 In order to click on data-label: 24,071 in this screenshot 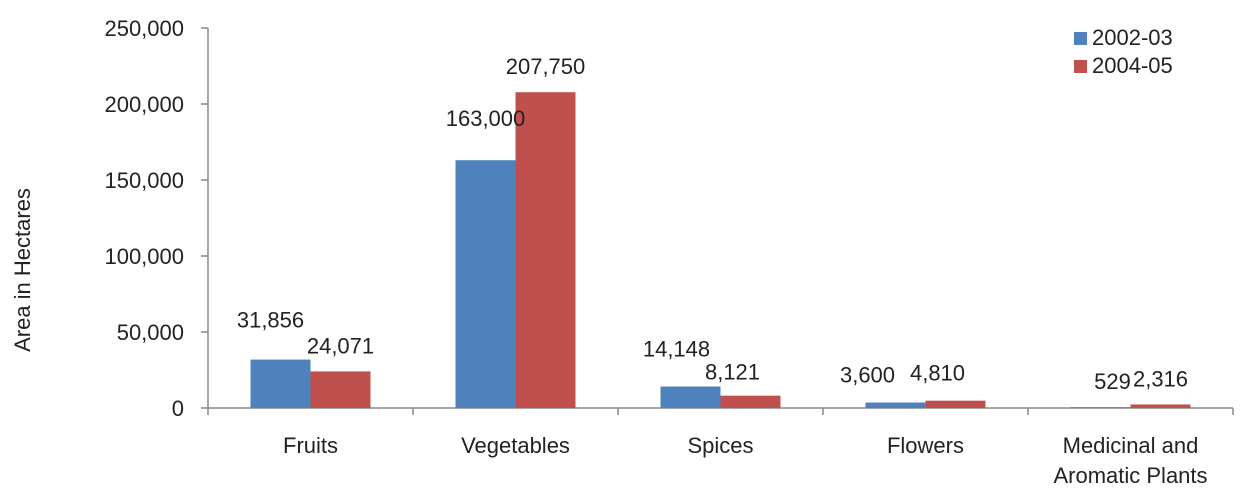, I will do `click(340, 345)`.